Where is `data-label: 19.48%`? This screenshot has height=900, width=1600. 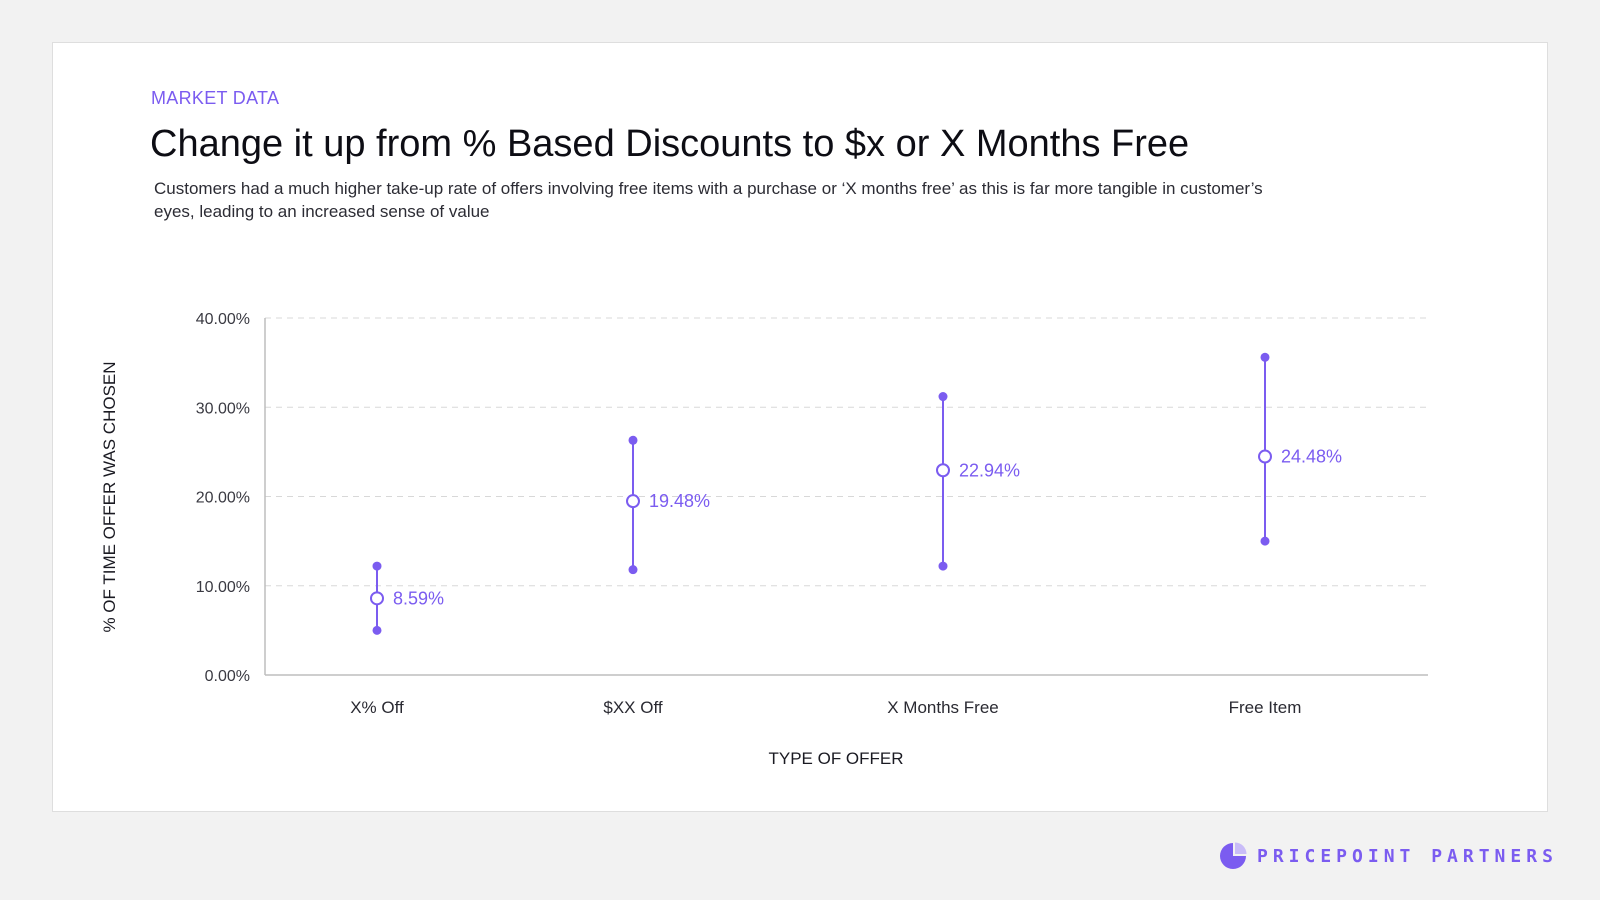 data-label: 19.48% is located at coordinates (679, 501).